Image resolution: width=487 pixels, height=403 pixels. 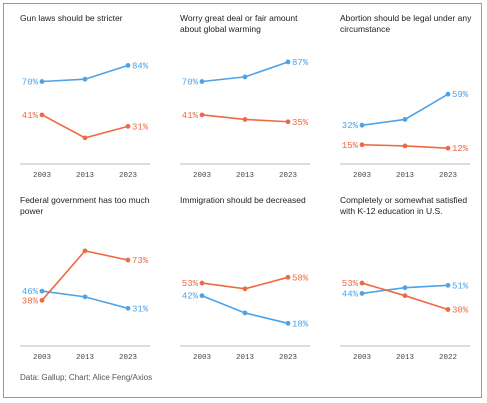 I want to click on panel-title-line: with K-12 education in U.S., so click(x=391, y=211).